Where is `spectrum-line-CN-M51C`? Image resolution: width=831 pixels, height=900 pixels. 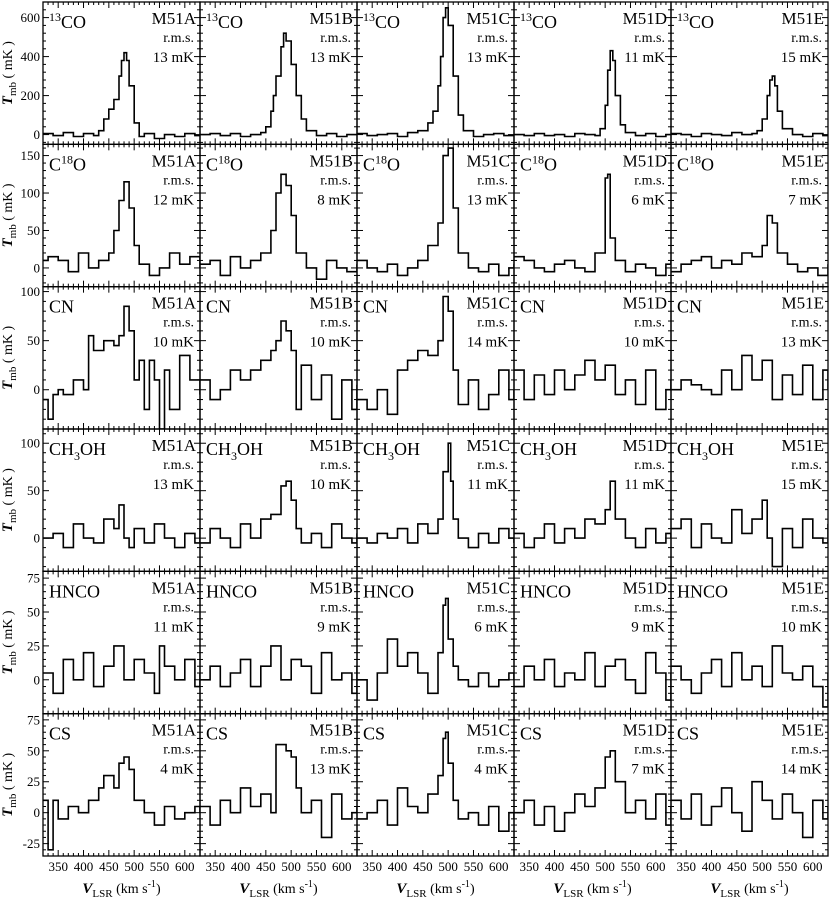
spectrum-line-CN-M51C is located at coordinates (435, 355).